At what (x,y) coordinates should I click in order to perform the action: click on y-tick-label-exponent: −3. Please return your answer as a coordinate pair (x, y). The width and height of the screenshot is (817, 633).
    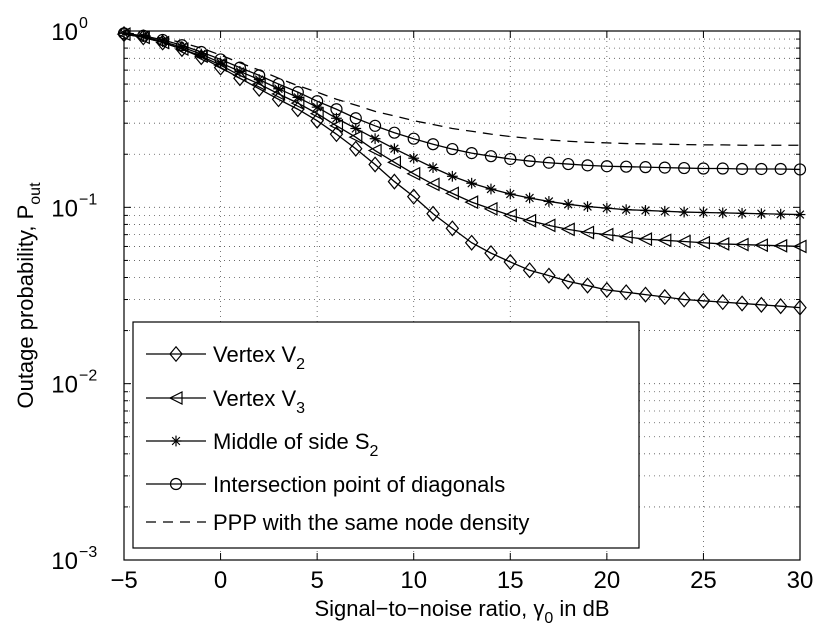
    Looking at the image, I should click on (88, 552).